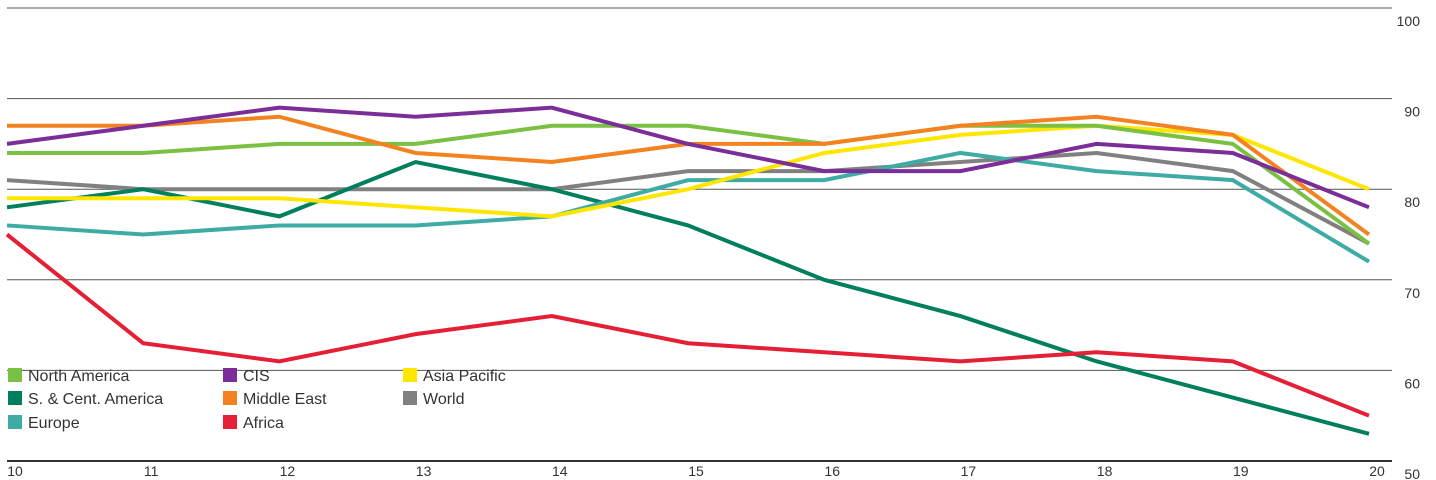  What do you see at coordinates (832, 471) in the screenshot?
I see `x-tick-label: 16` at bounding box center [832, 471].